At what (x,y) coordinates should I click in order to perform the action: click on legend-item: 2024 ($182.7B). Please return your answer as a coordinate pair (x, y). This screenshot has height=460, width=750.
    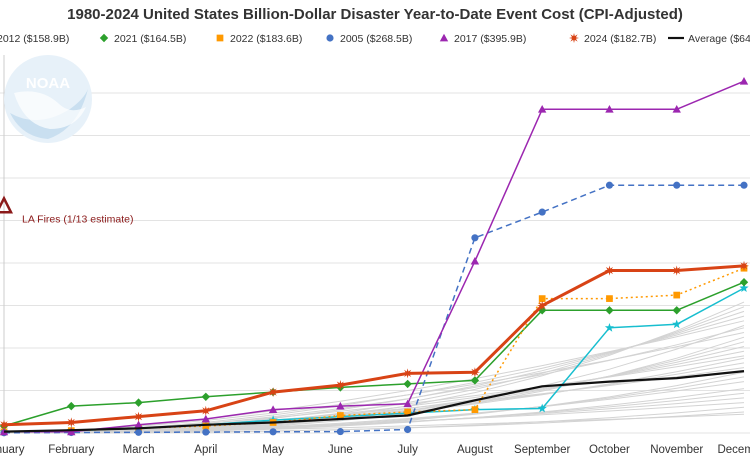
    Looking at the image, I should click on (612, 39).